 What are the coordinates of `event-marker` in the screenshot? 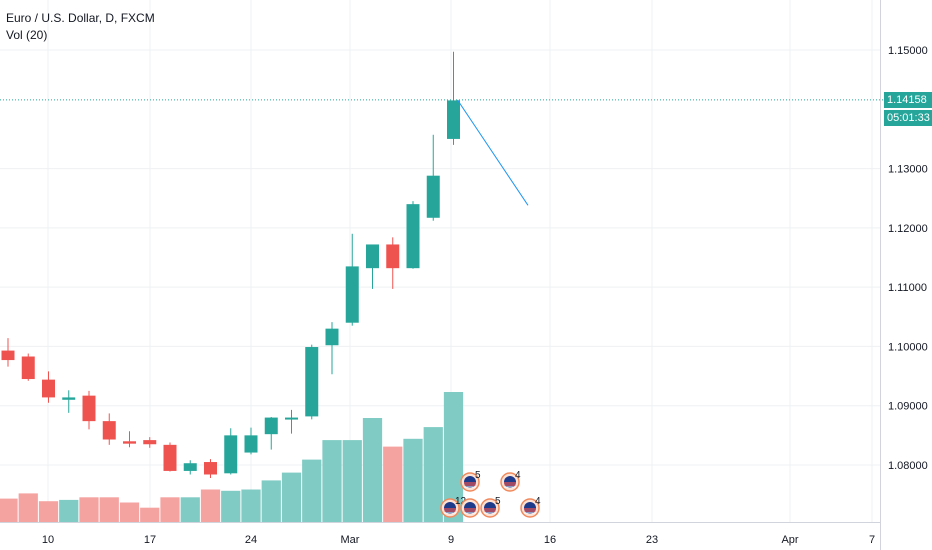 It's located at (470, 508).